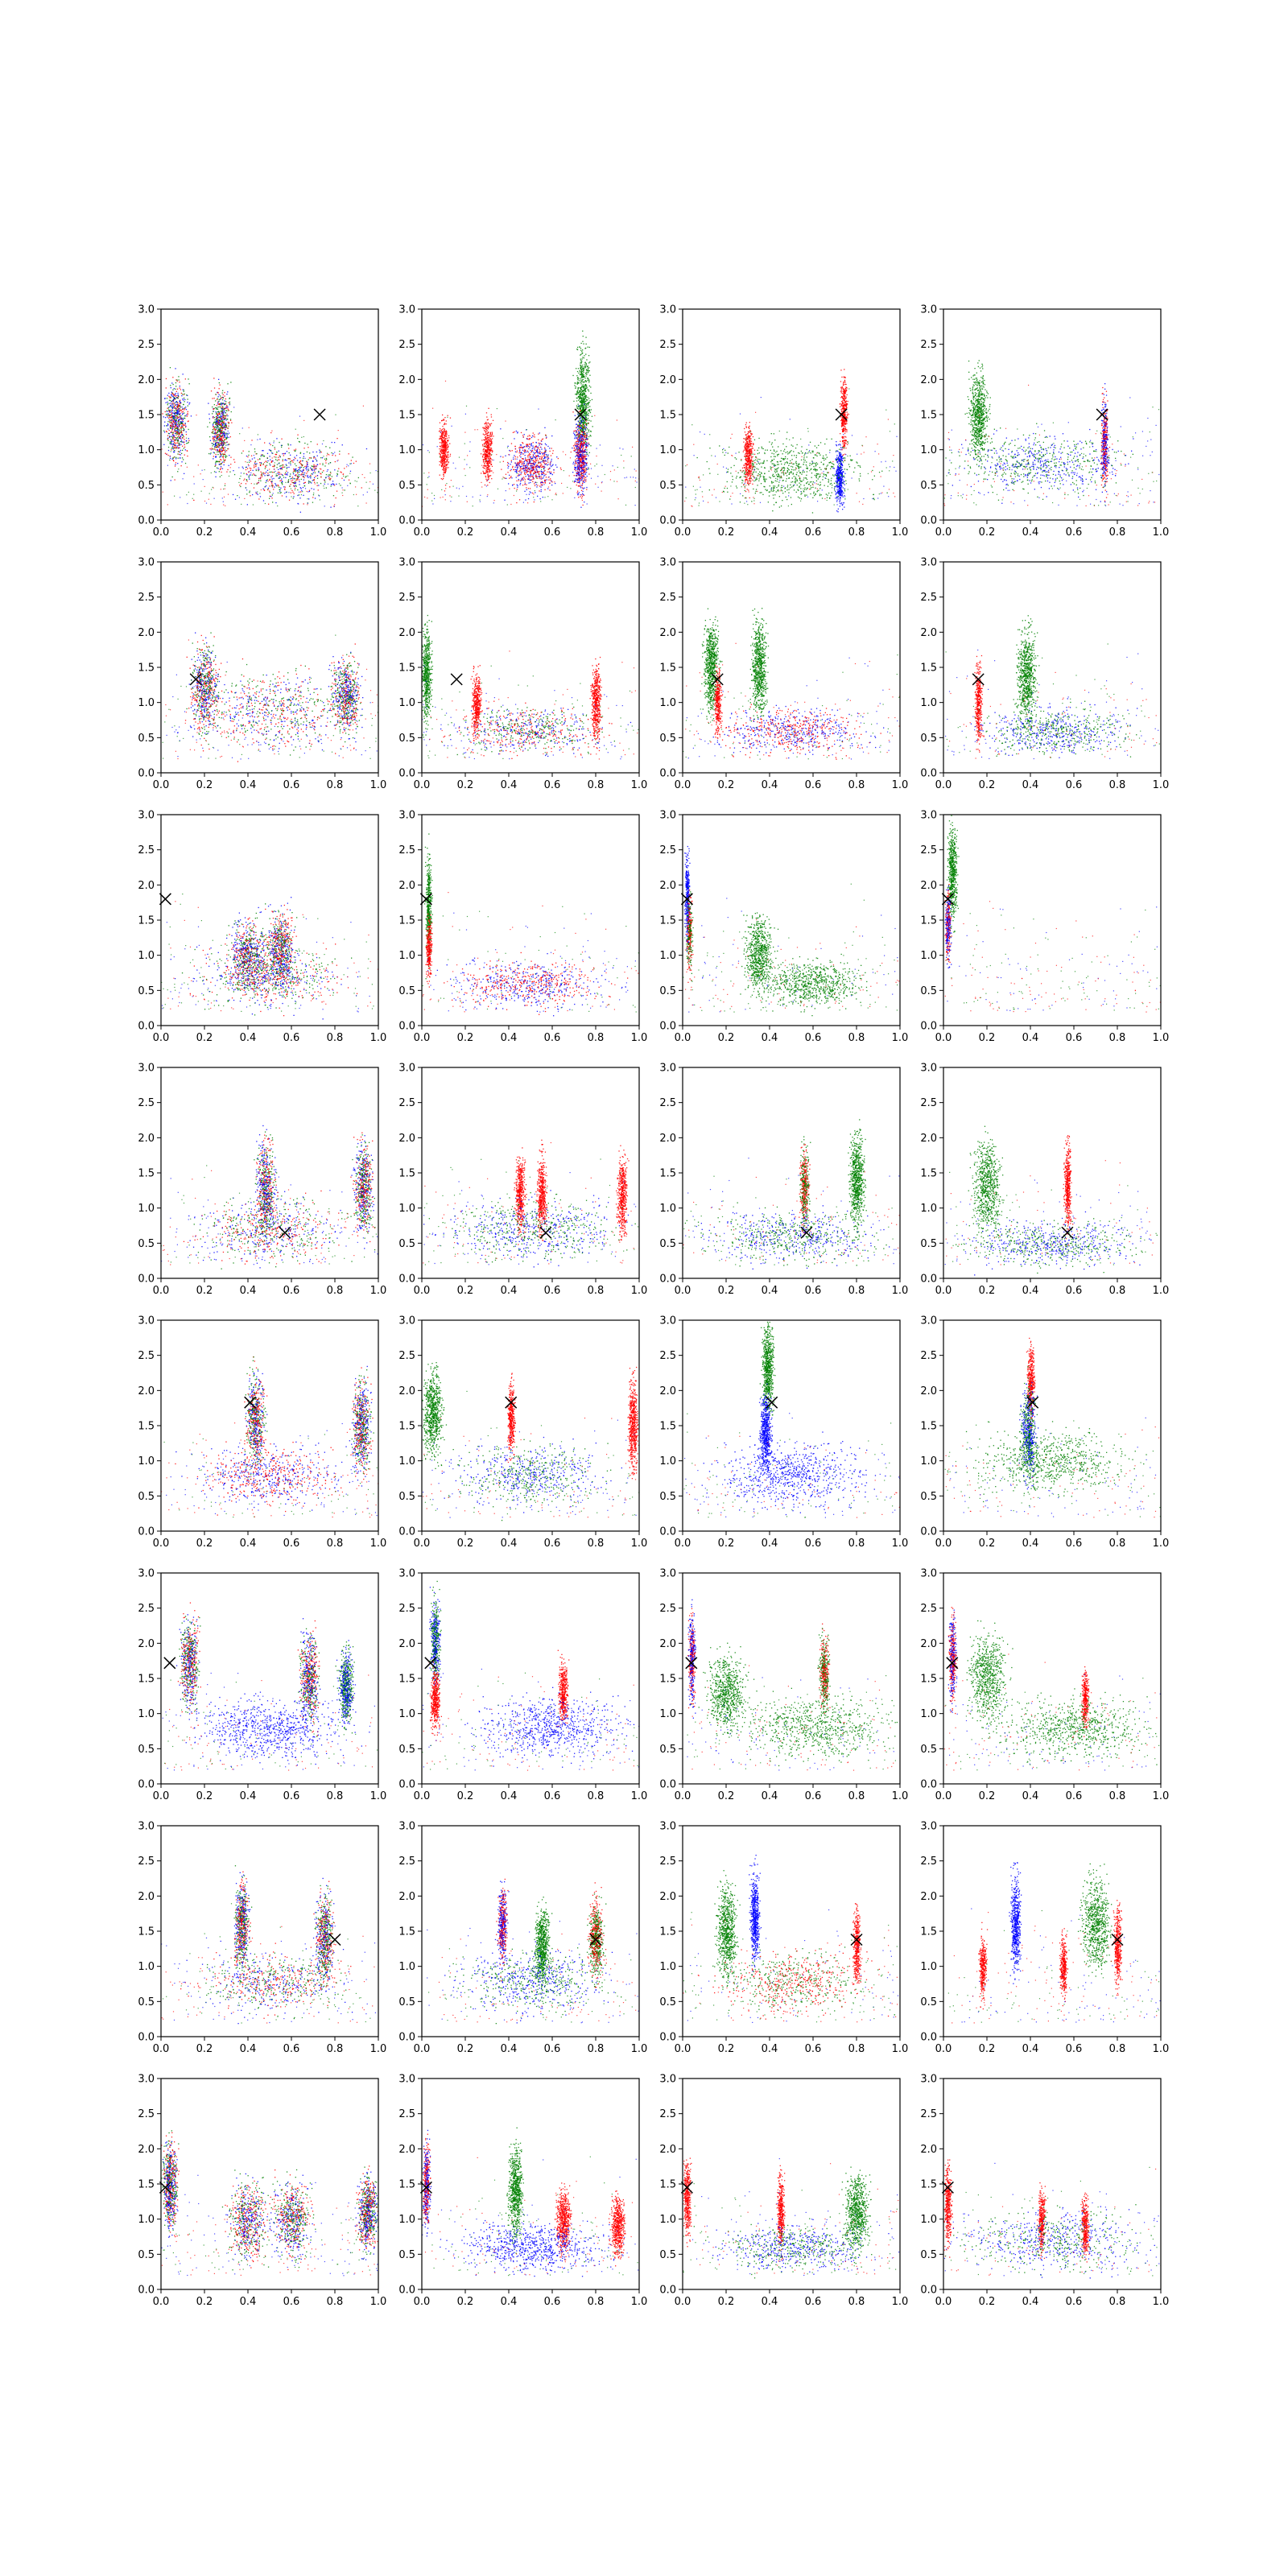  Describe the element at coordinates (293, 472) in the screenshot. I see `point-cluster` at that location.